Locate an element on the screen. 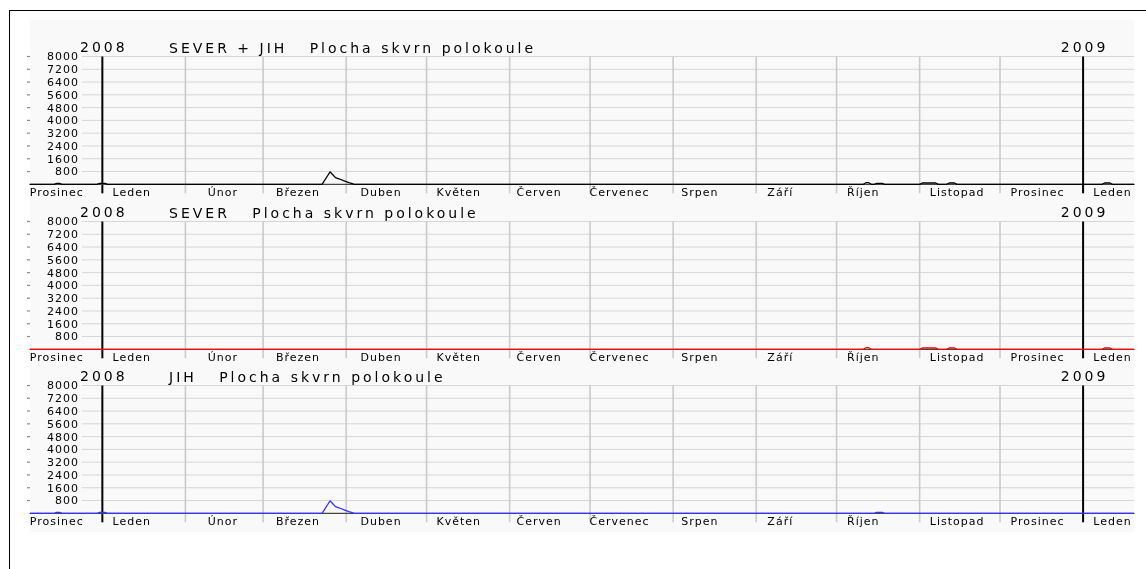 The image size is (1146, 569). chart-title: JIH Plocha skvrn polokoule is located at coordinates (307, 376).